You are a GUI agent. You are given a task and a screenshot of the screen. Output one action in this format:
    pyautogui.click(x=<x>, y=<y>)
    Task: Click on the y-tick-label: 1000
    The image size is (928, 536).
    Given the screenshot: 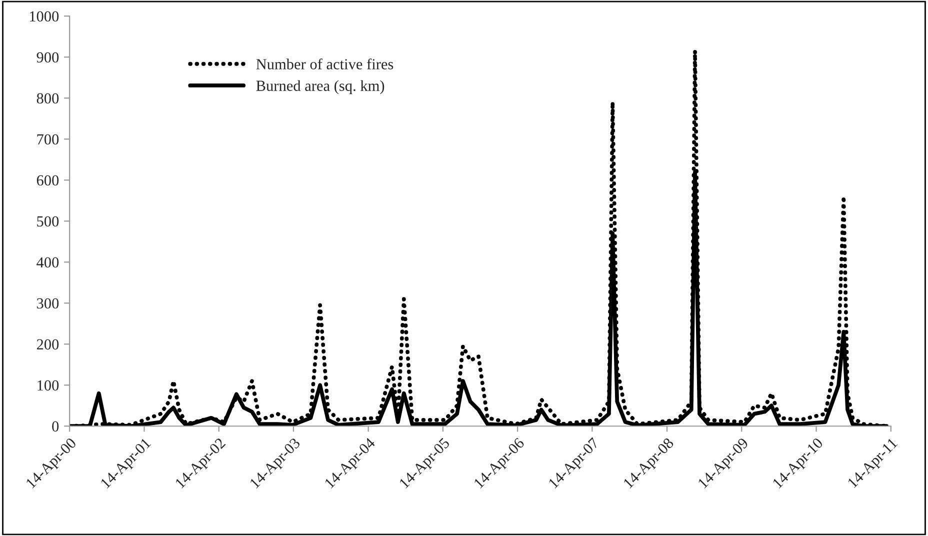 What is the action you would take?
    pyautogui.click(x=44, y=16)
    